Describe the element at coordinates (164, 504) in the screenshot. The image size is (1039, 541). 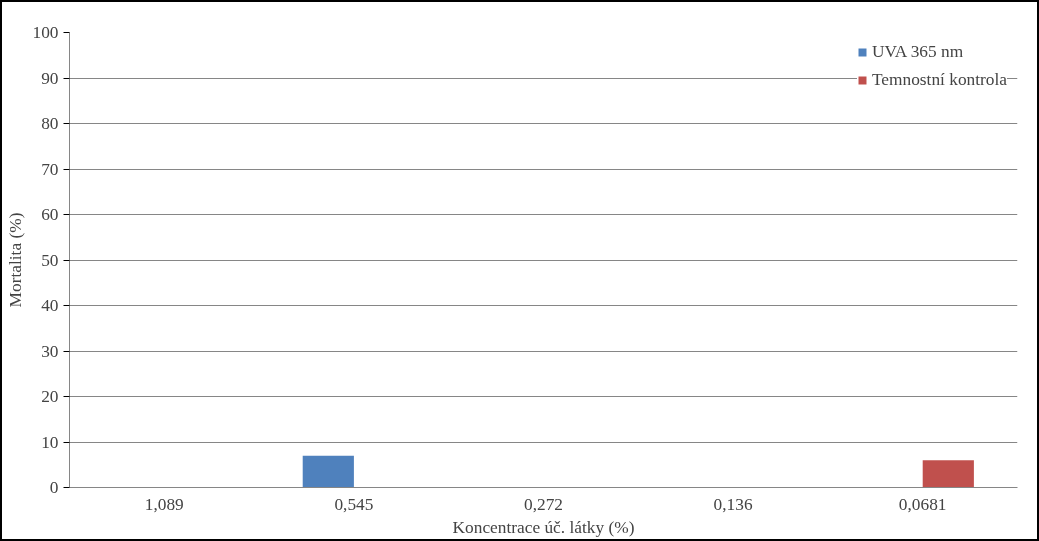
I see `x-tick-label: 1,089` at that location.